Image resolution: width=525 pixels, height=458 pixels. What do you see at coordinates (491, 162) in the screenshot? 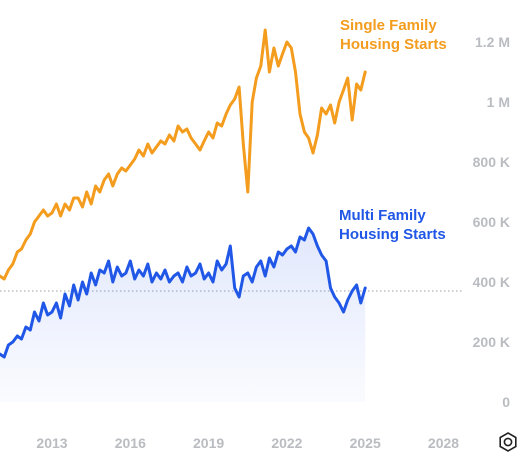
I see `y-tick-label: 800 K` at bounding box center [491, 162].